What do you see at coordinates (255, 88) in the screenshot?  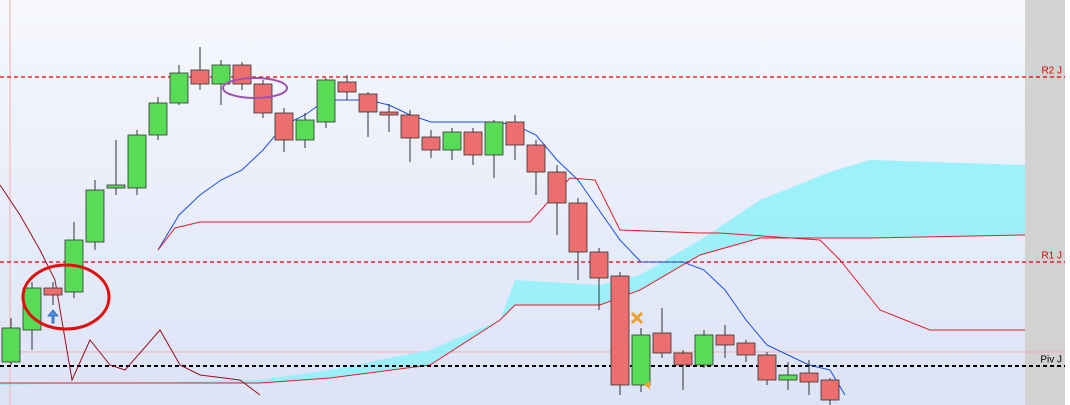 I see `ellipse-annotation` at bounding box center [255, 88].